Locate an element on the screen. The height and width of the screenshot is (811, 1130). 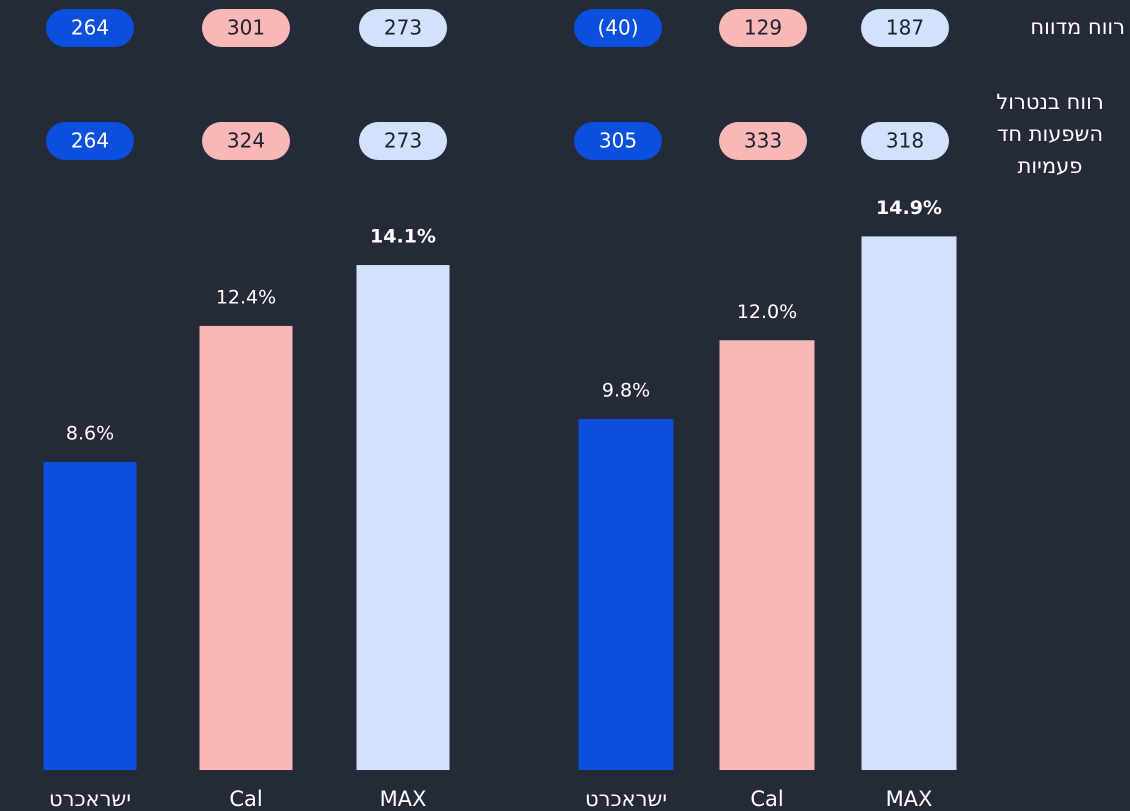
row-label: רווח בנטרול השפעות חד פעמיות is located at coordinates (1050, 134).